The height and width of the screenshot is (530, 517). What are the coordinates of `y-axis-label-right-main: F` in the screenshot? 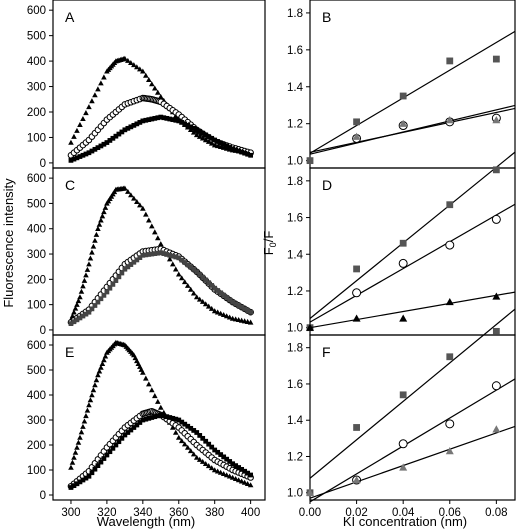 It's located at (268, 251).